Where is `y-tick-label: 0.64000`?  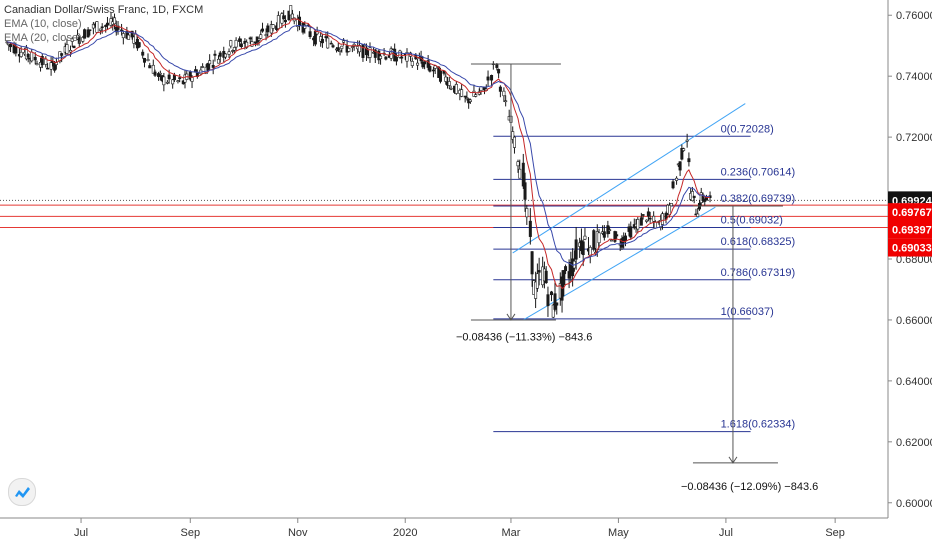
y-tick-label: 0.64000 is located at coordinates (914, 382).